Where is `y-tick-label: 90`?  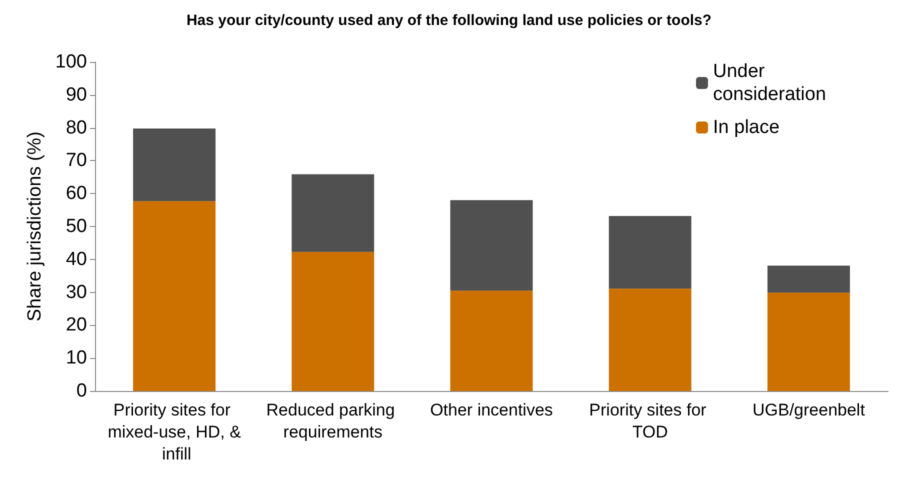 y-tick-label: 90 is located at coordinates (76, 95).